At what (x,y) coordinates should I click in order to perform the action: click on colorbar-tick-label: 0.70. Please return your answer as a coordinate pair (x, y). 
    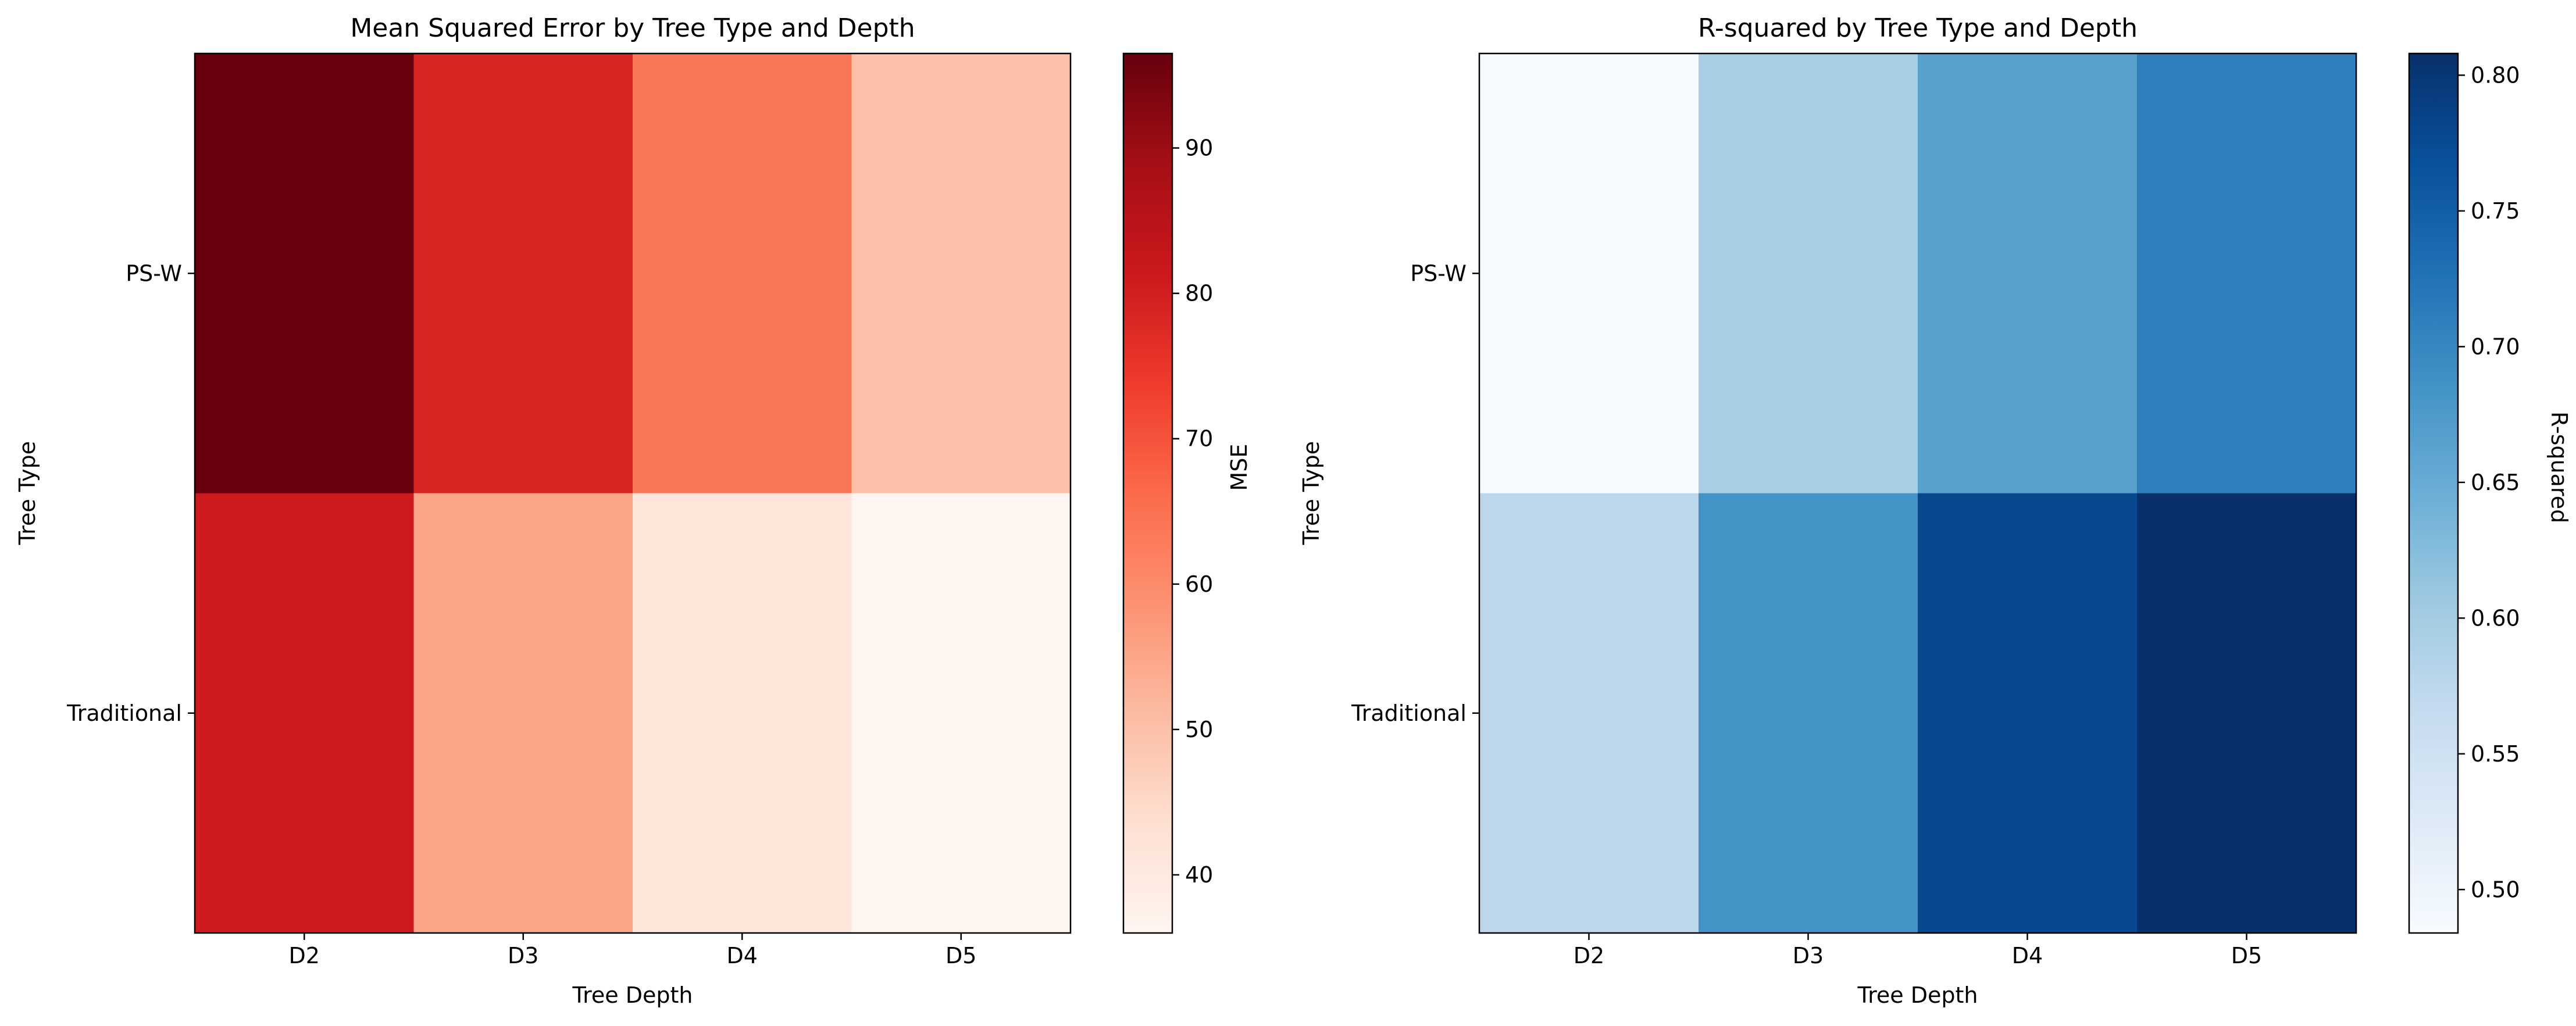
    Looking at the image, I should click on (2496, 347).